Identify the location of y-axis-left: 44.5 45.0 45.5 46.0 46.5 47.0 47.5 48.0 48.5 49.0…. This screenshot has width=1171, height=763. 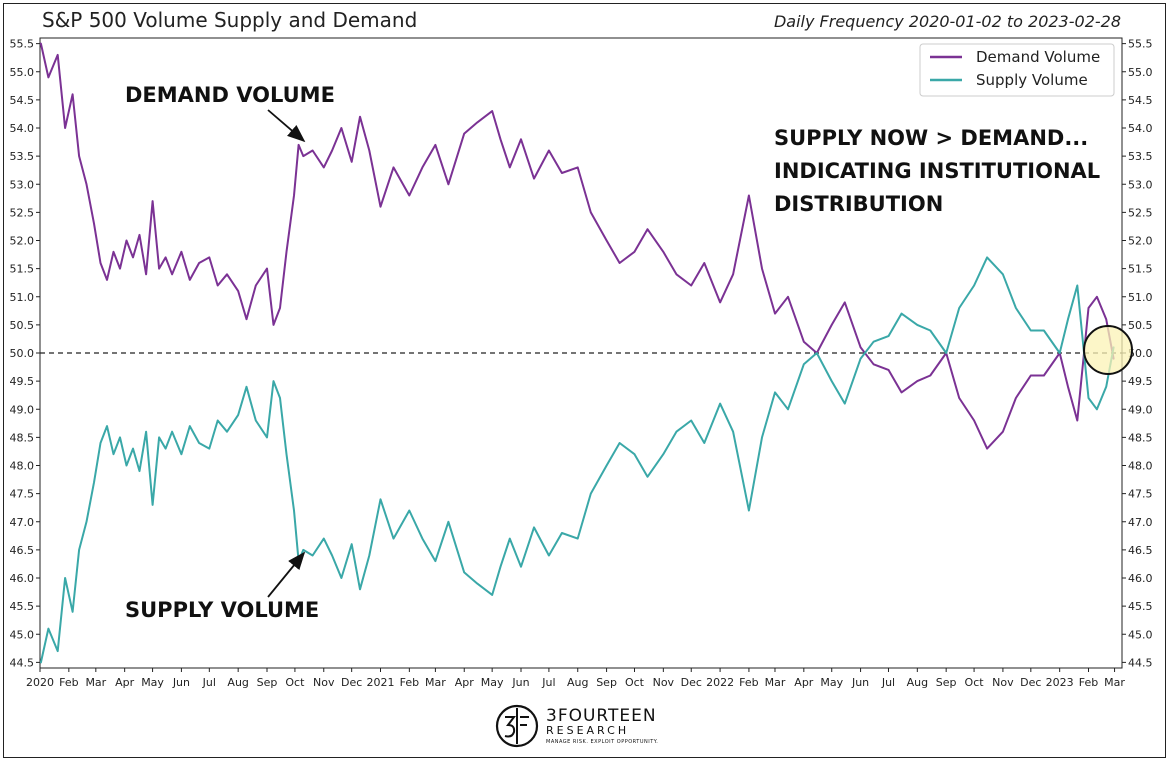
(25, 353).